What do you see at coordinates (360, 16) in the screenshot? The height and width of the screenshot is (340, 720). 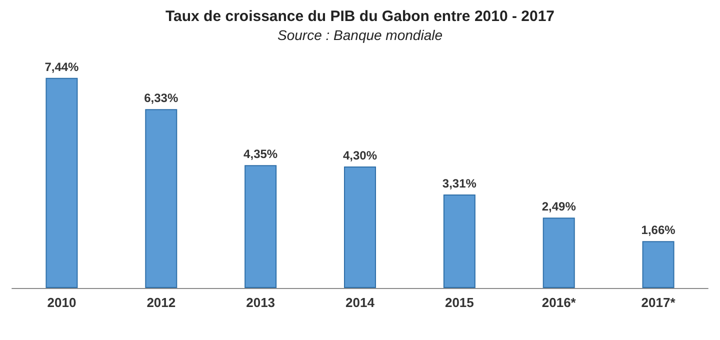 I see `chart-title: Taux de croissance du PIB du Gabon entre 2010 - 2017` at bounding box center [360, 16].